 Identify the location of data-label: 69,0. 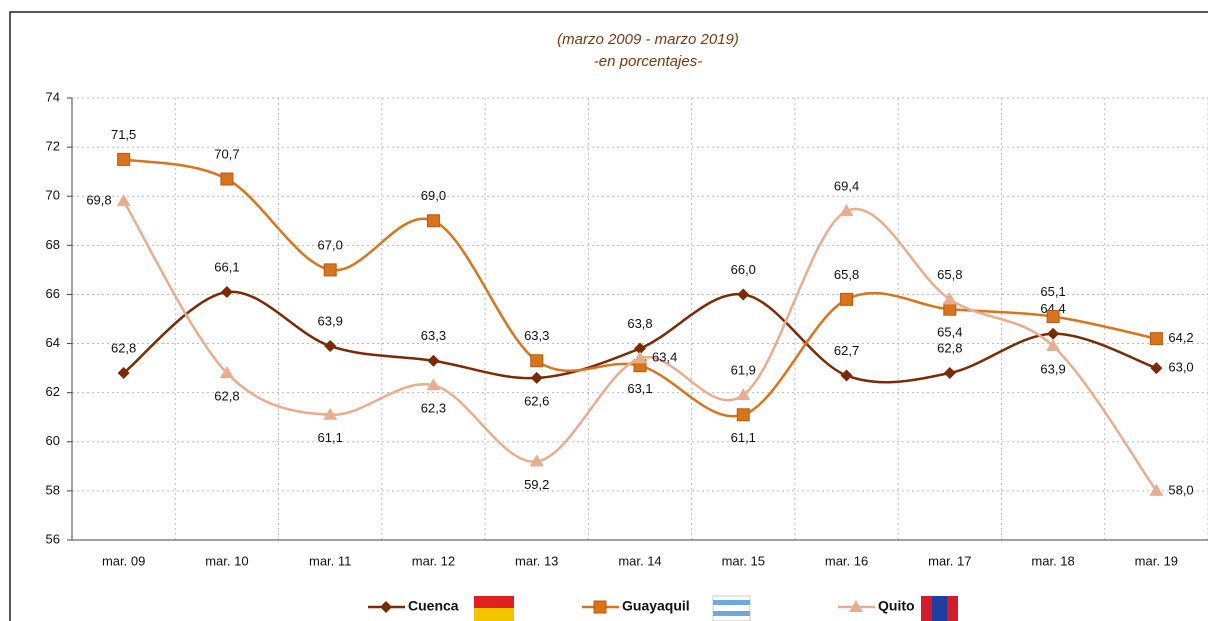
(433, 195).